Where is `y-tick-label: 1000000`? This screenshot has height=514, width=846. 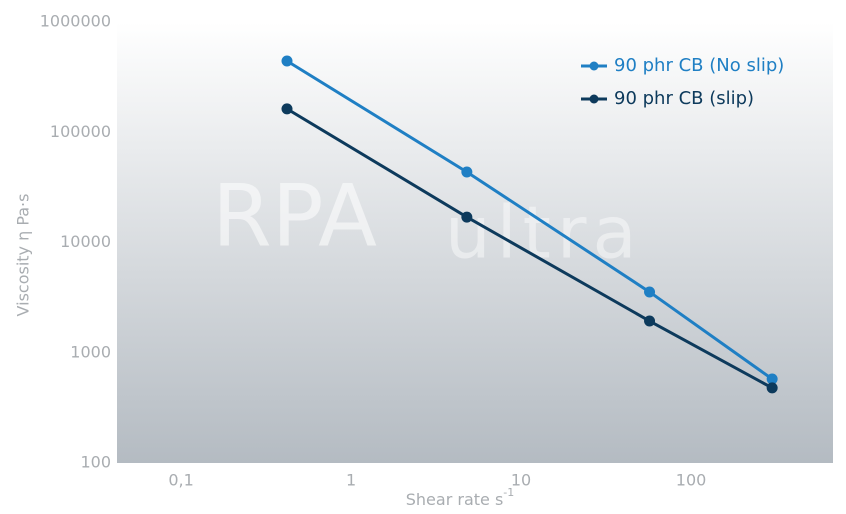 y-tick-label: 1000000 is located at coordinates (75, 21).